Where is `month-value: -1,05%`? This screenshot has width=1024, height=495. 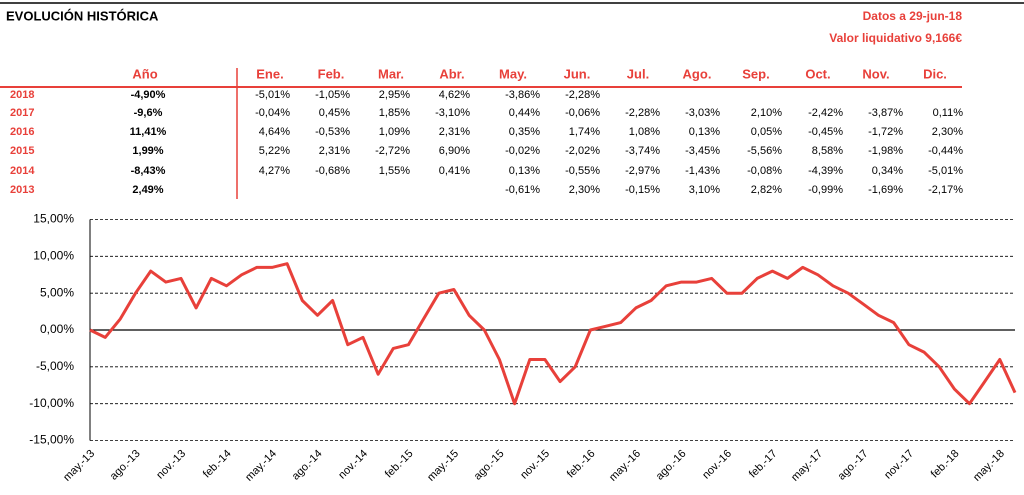
month-value: -1,05% is located at coordinates (332, 95).